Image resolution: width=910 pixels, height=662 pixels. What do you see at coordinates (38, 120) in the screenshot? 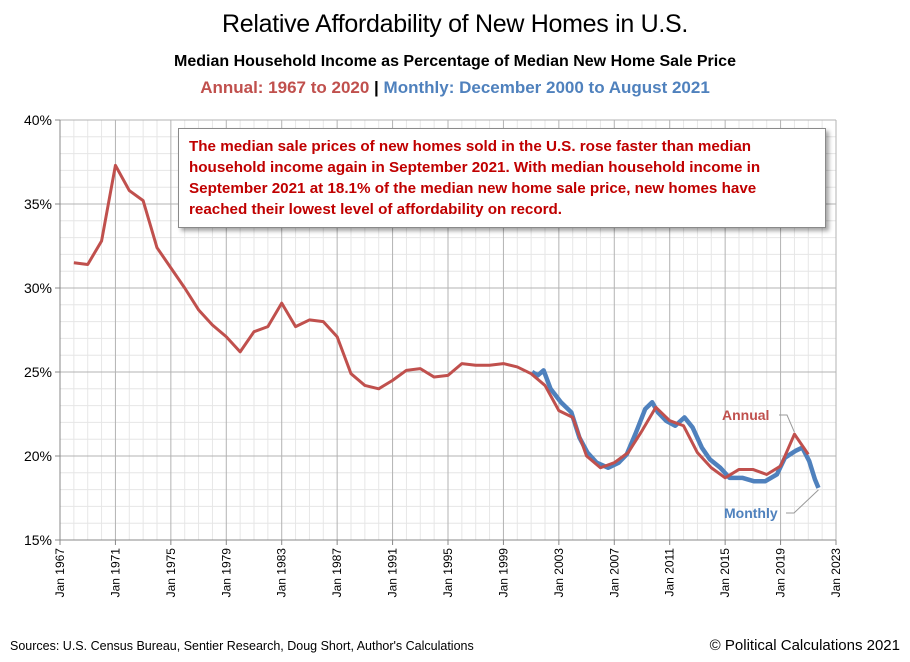
I see `y-tick-label: 40%` at bounding box center [38, 120].